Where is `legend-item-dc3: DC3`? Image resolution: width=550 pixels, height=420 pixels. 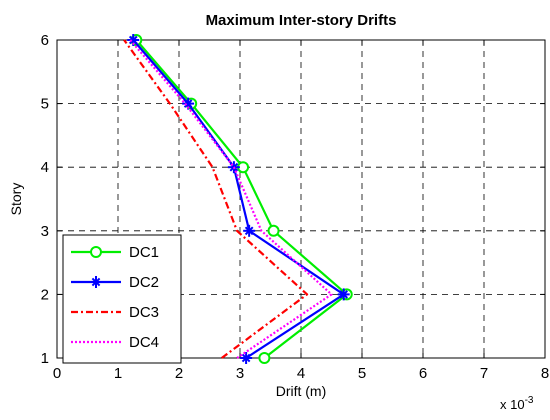
legend-item-dc3: DC3 is located at coordinates (115, 312).